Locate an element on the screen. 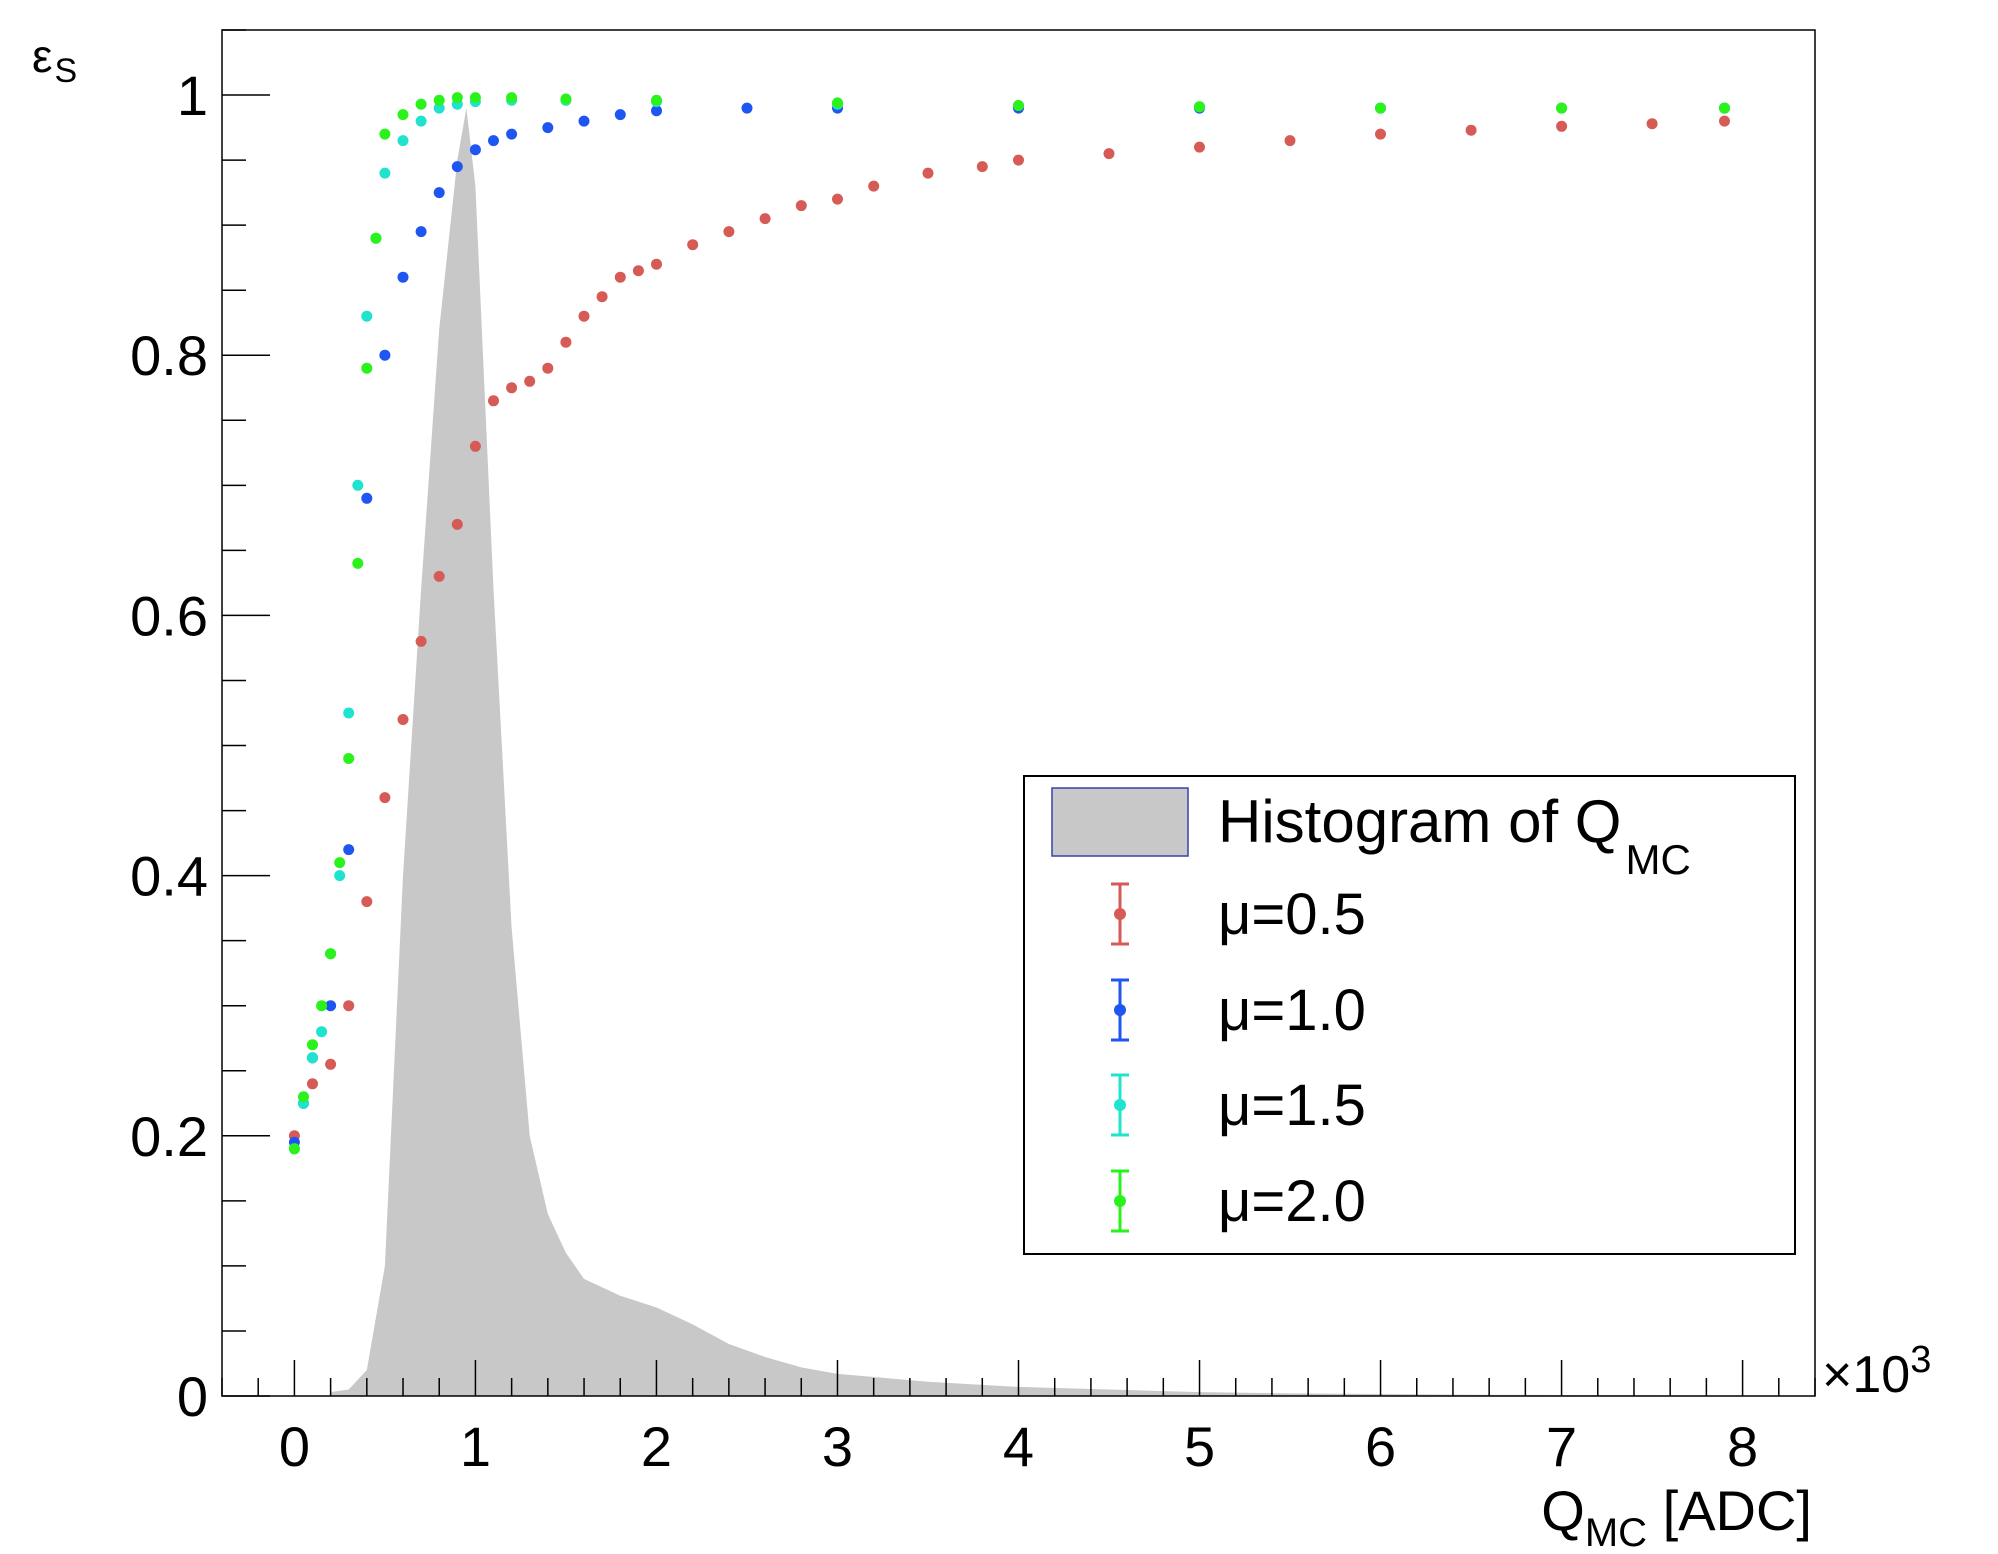 The width and height of the screenshot is (1998, 1554). legend-series-label: μ=2.0 is located at coordinates (1292, 1201).